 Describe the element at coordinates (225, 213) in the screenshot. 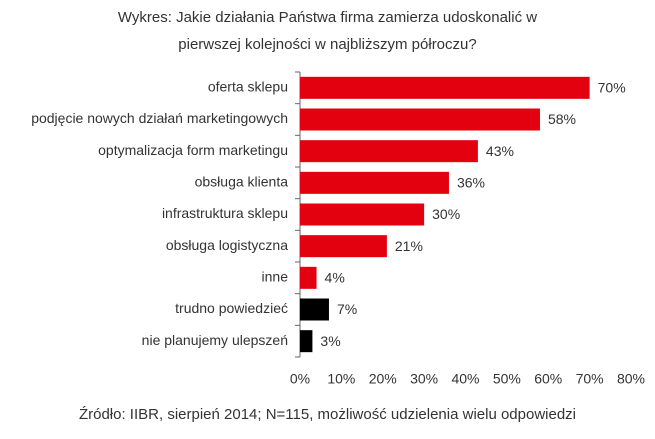

I see `y-tick-label: infrastruktura sklepu` at that location.